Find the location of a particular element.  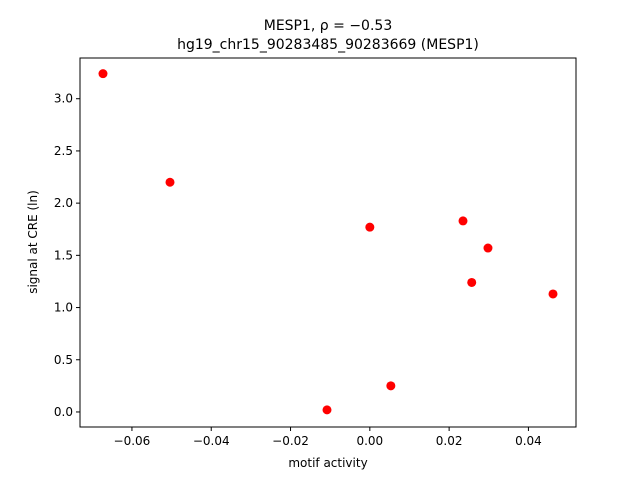

chart-title-line2: hg19_chr15_90283485_90283669 (MESP1) is located at coordinates (328, 45).